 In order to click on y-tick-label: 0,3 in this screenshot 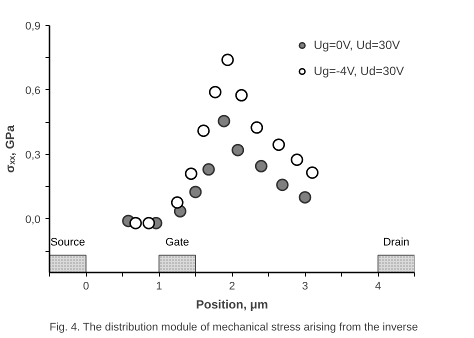, I will do `click(33, 155)`.